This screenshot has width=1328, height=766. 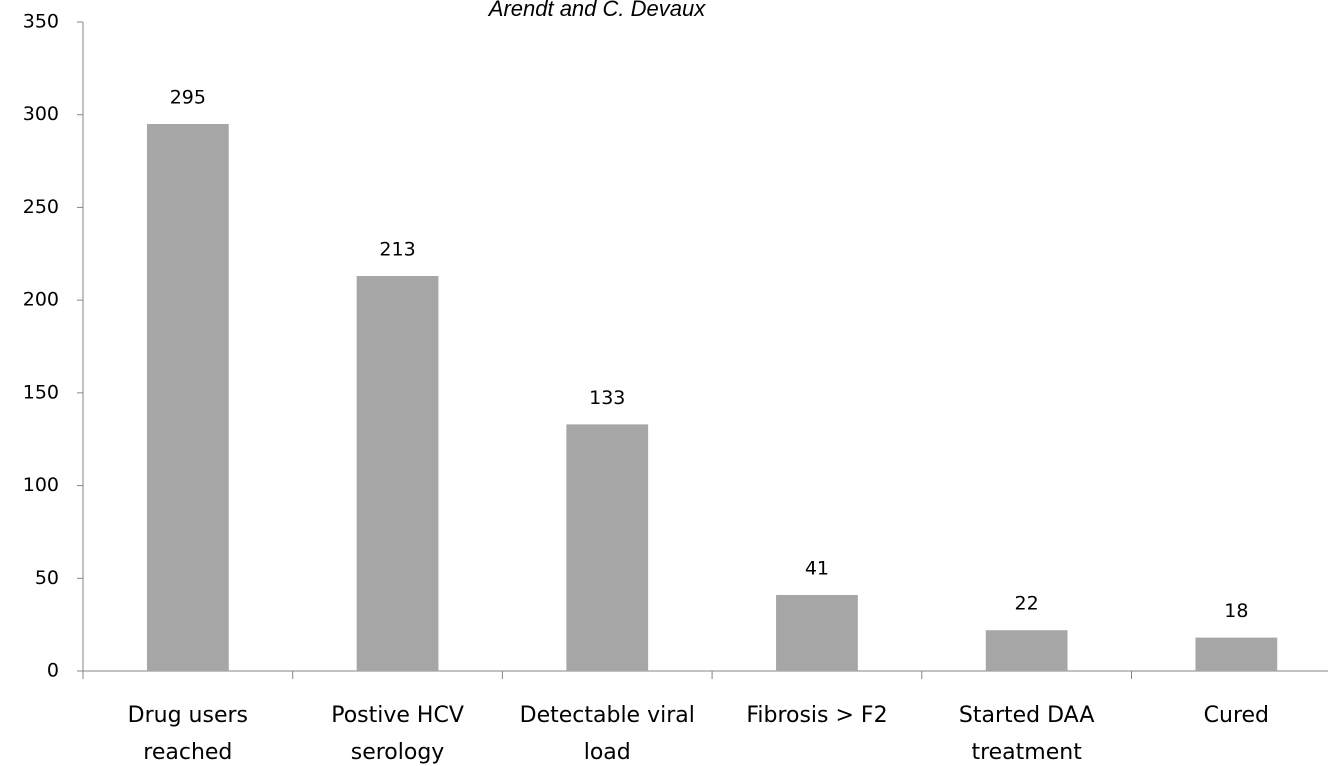 What do you see at coordinates (1236, 611) in the screenshot?
I see `value-label: 18` at bounding box center [1236, 611].